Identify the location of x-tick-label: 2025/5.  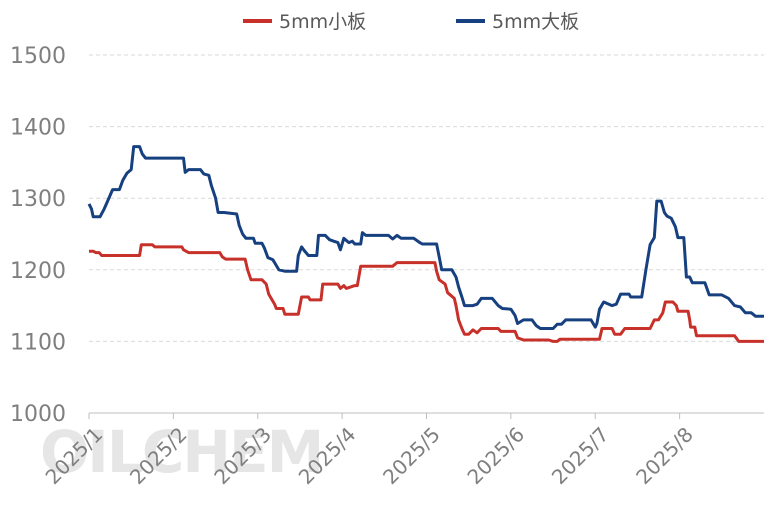
(411, 455).